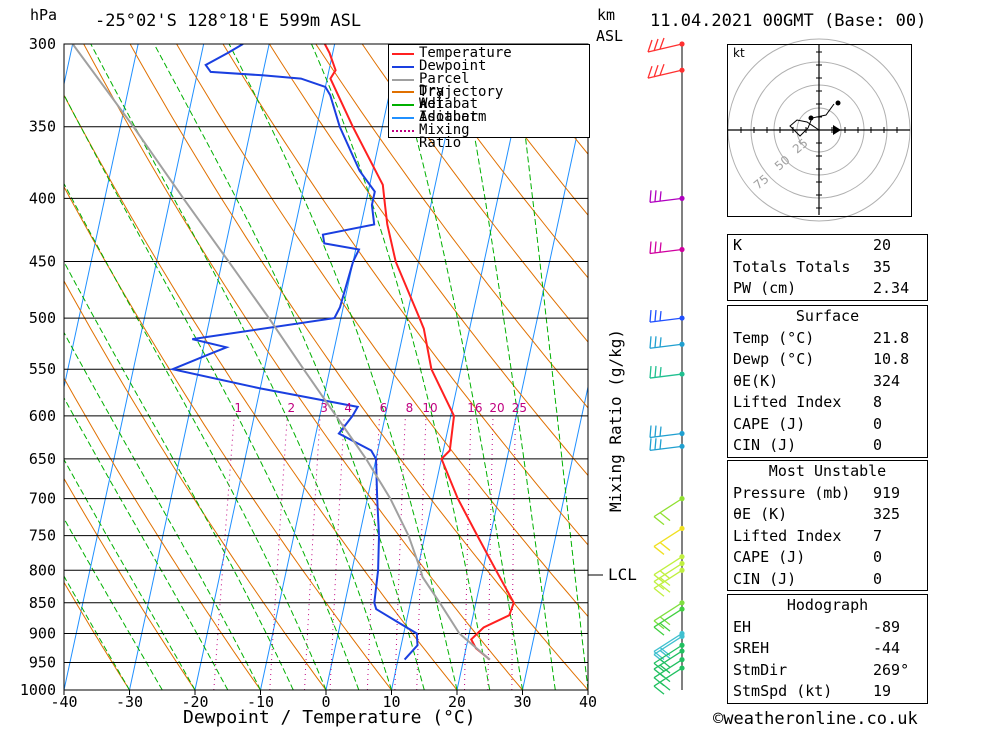 This screenshot has width=1000, height=733. I want to click on stat-row: EH -89, so click(827, 628).